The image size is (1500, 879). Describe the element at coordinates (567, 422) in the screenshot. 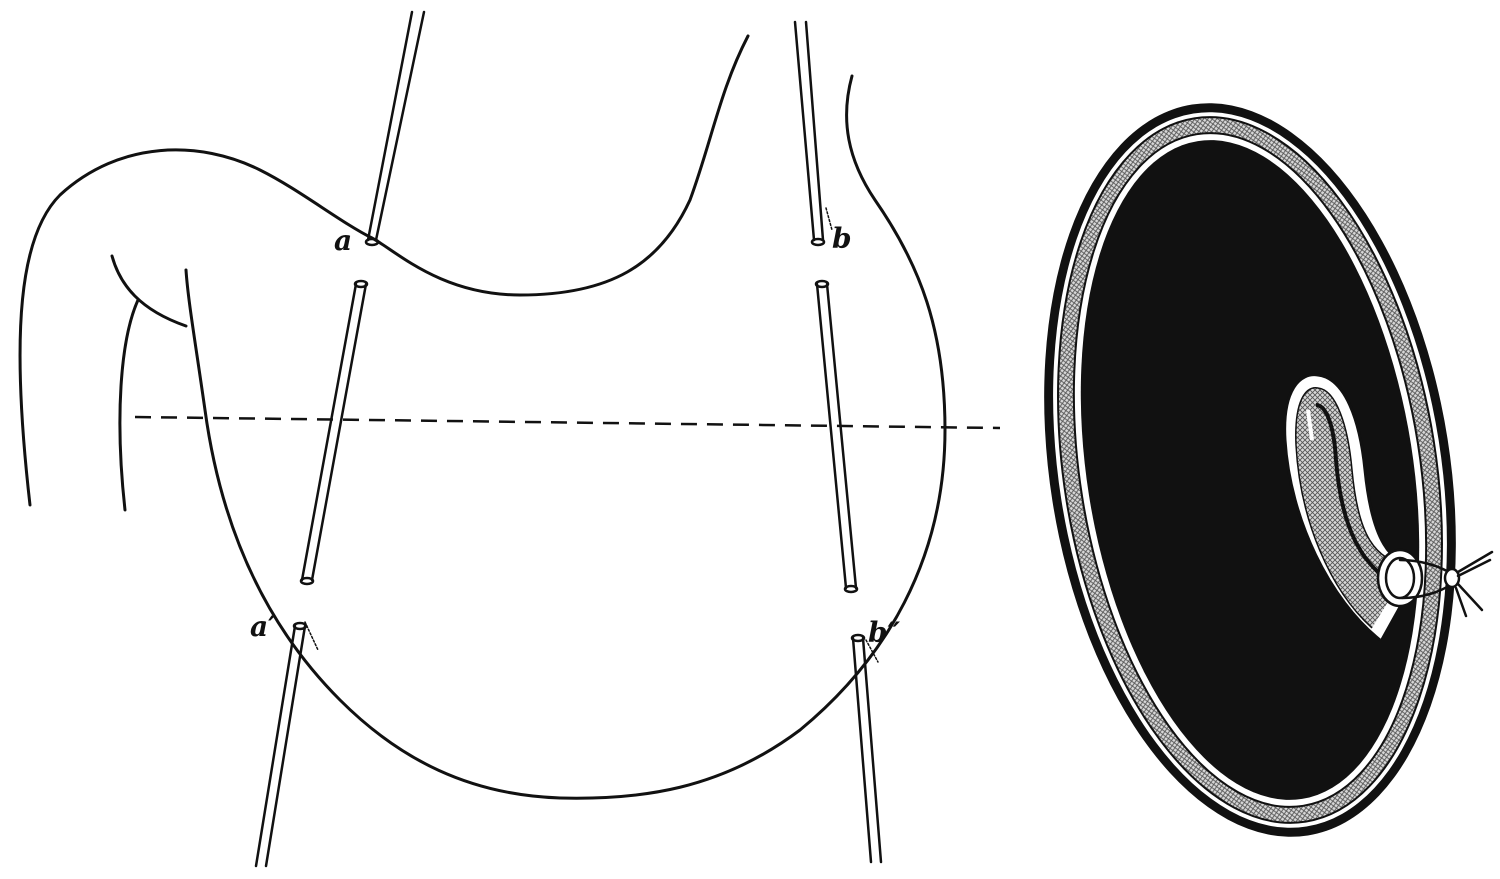

I see `dashed-section-line` at that location.